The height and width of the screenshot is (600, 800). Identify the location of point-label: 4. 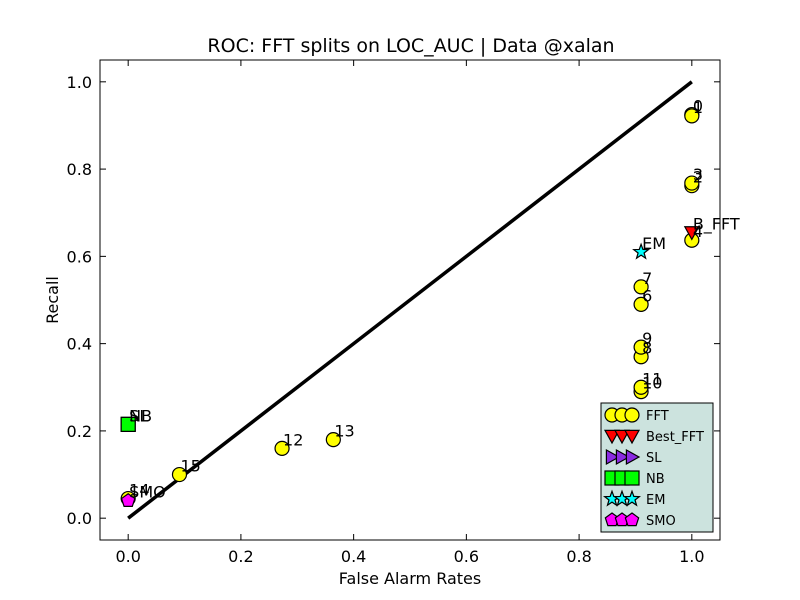
(698, 231).